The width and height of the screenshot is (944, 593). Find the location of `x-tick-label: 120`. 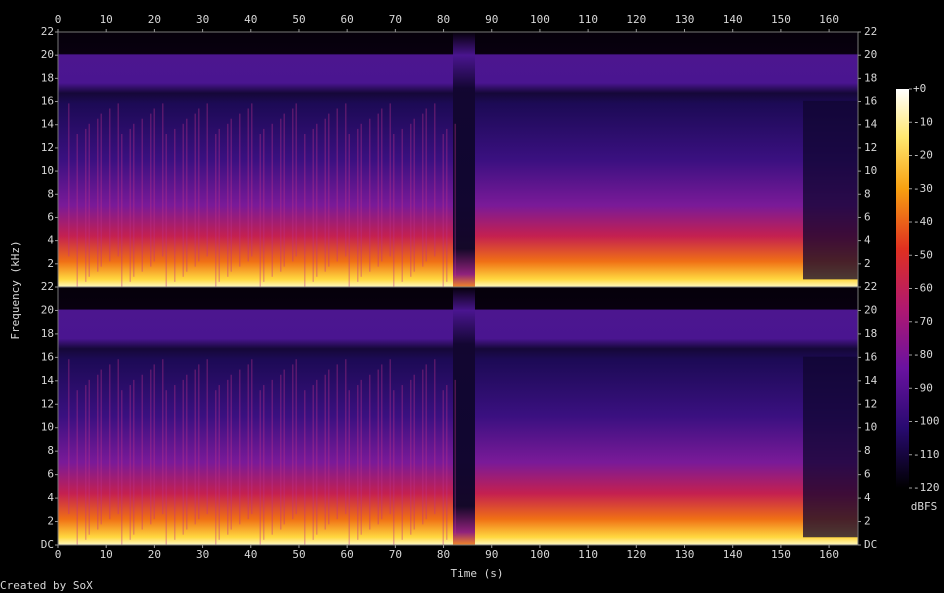

x-tick-label: 120 is located at coordinates (636, 554).